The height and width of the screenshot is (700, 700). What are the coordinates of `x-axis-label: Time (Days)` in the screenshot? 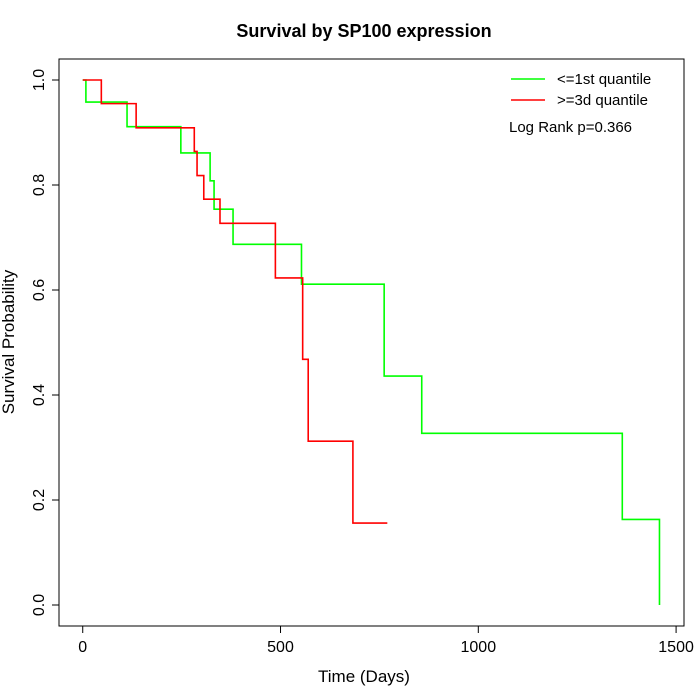 It's located at (364, 676).